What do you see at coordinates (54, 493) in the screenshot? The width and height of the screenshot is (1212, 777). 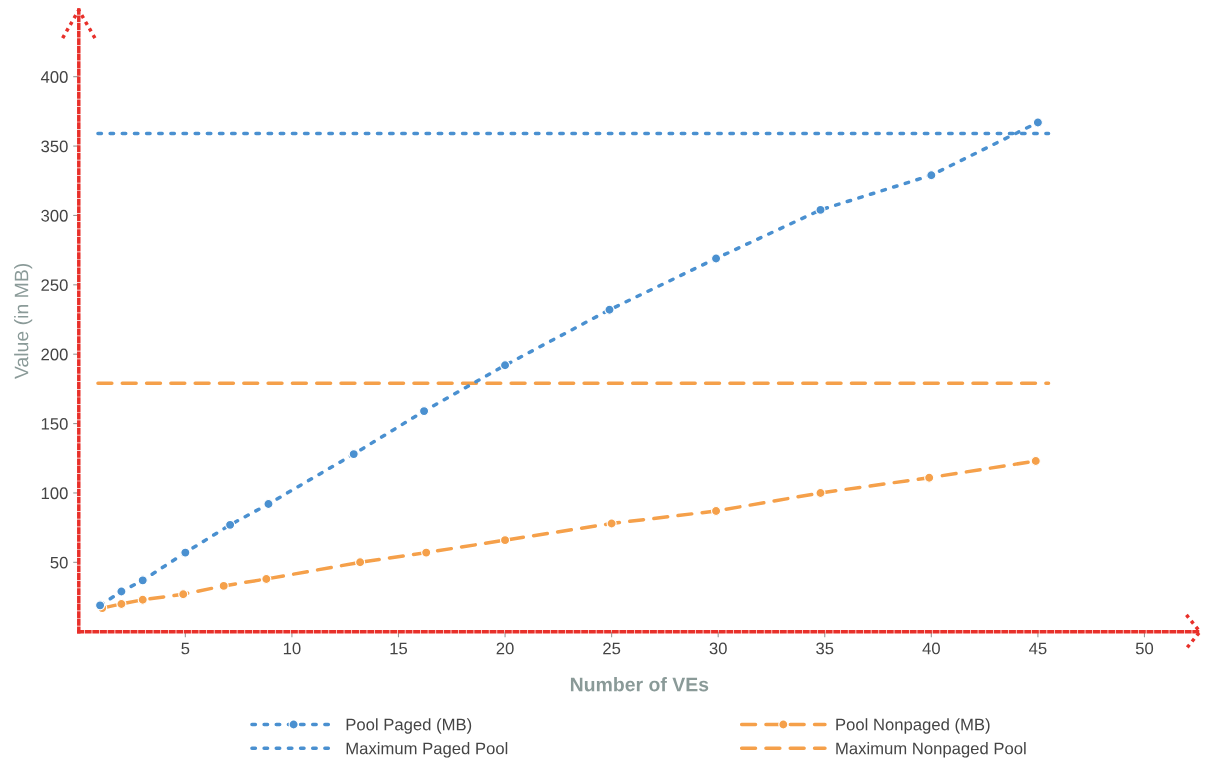 I see `y-tick-label: 100` at bounding box center [54, 493].